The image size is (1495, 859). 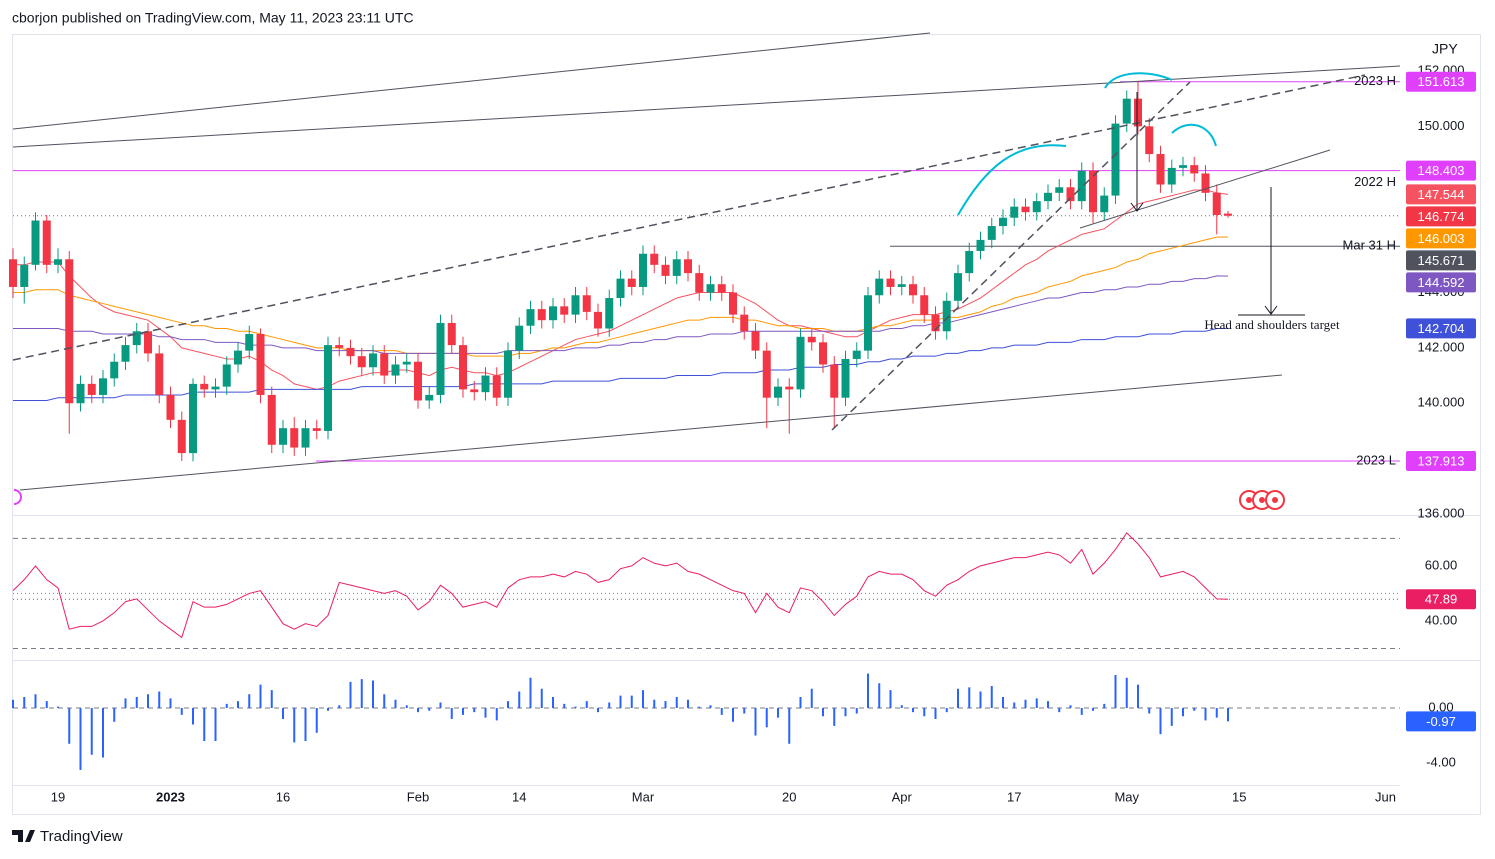 I want to click on rsi-line, so click(x=620, y=585).